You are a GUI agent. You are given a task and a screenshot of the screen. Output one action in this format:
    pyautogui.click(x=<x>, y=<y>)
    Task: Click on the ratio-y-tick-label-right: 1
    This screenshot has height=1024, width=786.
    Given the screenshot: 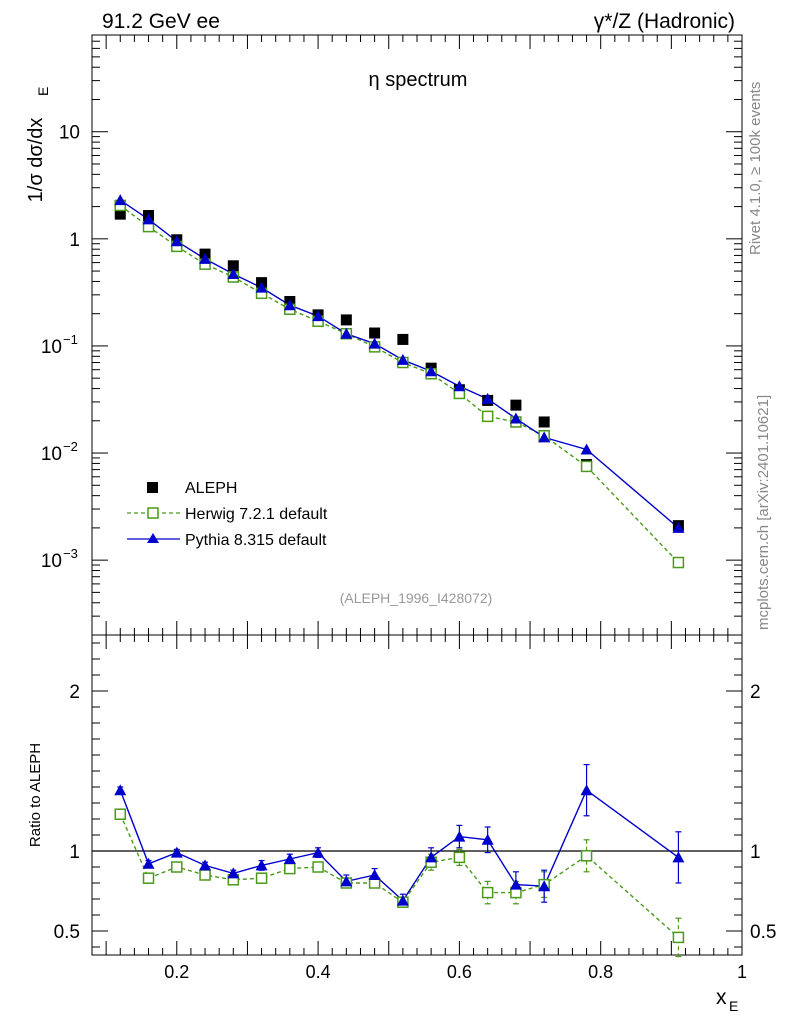 What is the action you would take?
    pyautogui.click(x=755, y=852)
    